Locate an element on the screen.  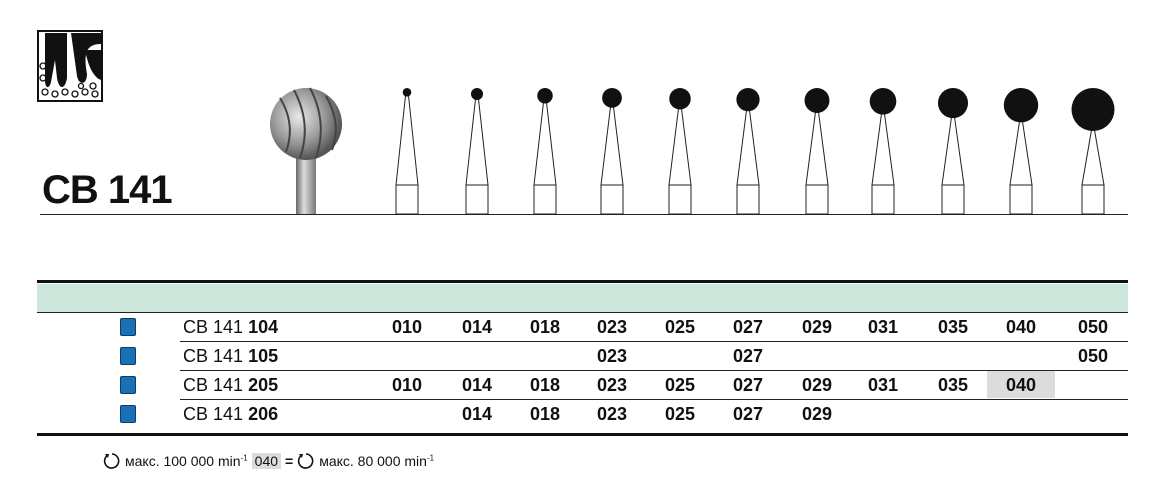
table-header-band is located at coordinates (582, 298).